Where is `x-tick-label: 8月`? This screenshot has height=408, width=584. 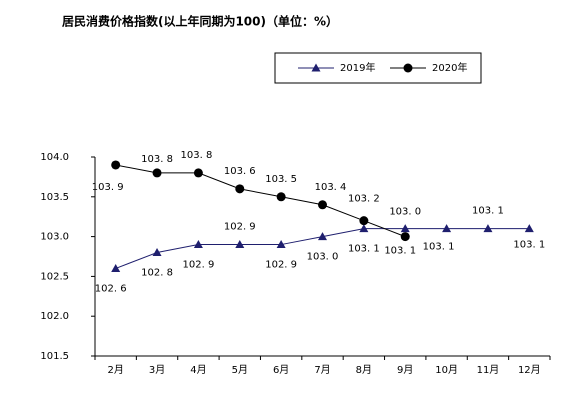
x-tick-label: 8月 is located at coordinates (364, 370).